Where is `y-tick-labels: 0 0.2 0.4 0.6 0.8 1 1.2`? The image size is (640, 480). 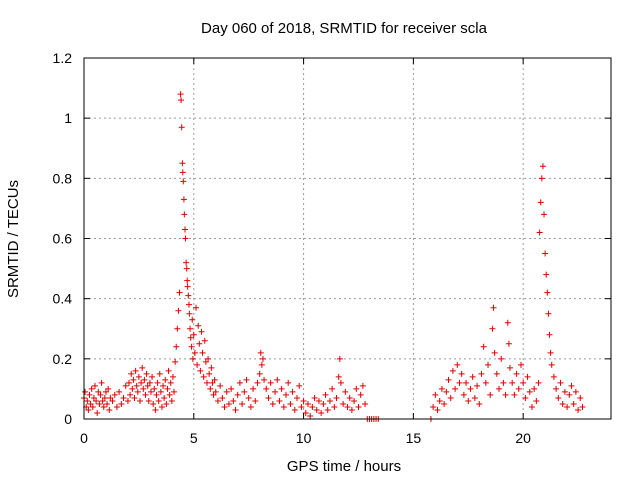
y-tick-labels: 0 0.2 0.4 0.6 0.8 1 1.2 is located at coordinates (63, 238).